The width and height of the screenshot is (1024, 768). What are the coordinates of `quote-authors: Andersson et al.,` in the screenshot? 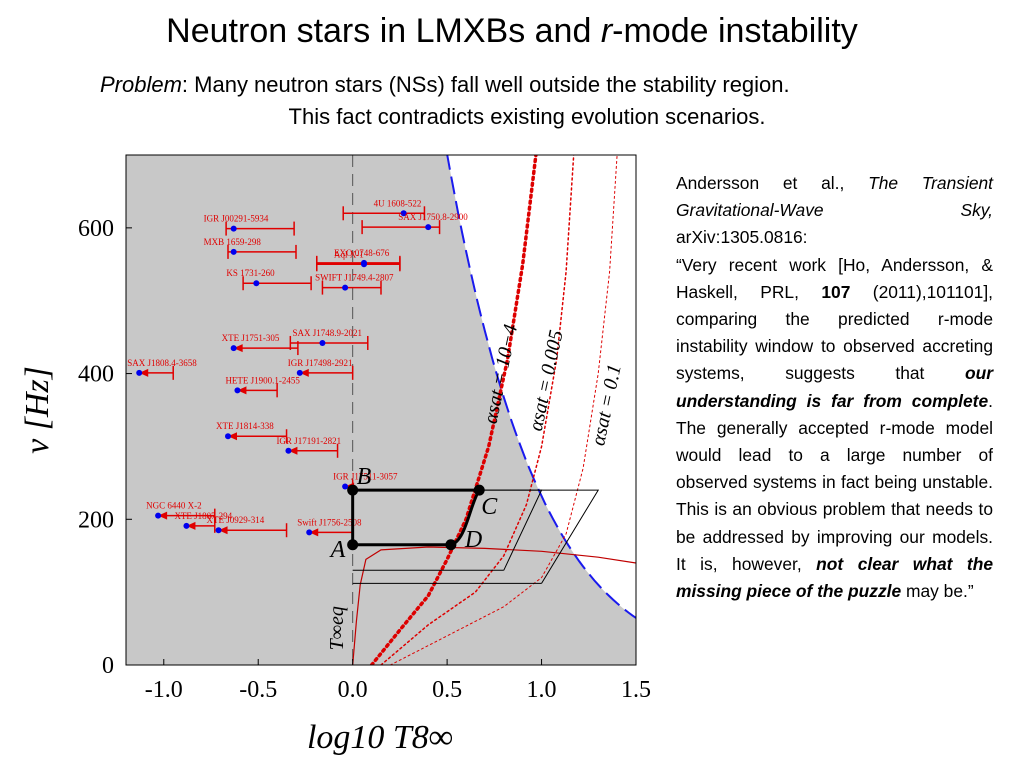 It's located at (772, 183).